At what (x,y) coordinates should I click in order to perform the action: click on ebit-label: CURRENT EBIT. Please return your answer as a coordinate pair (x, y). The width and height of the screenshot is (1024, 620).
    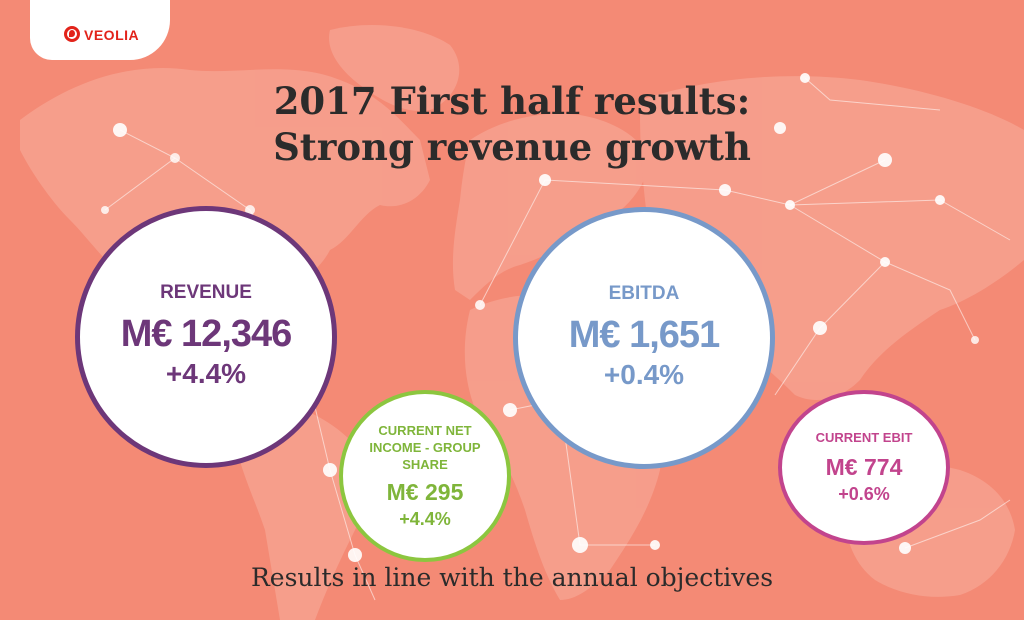
    Looking at the image, I should click on (864, 437).